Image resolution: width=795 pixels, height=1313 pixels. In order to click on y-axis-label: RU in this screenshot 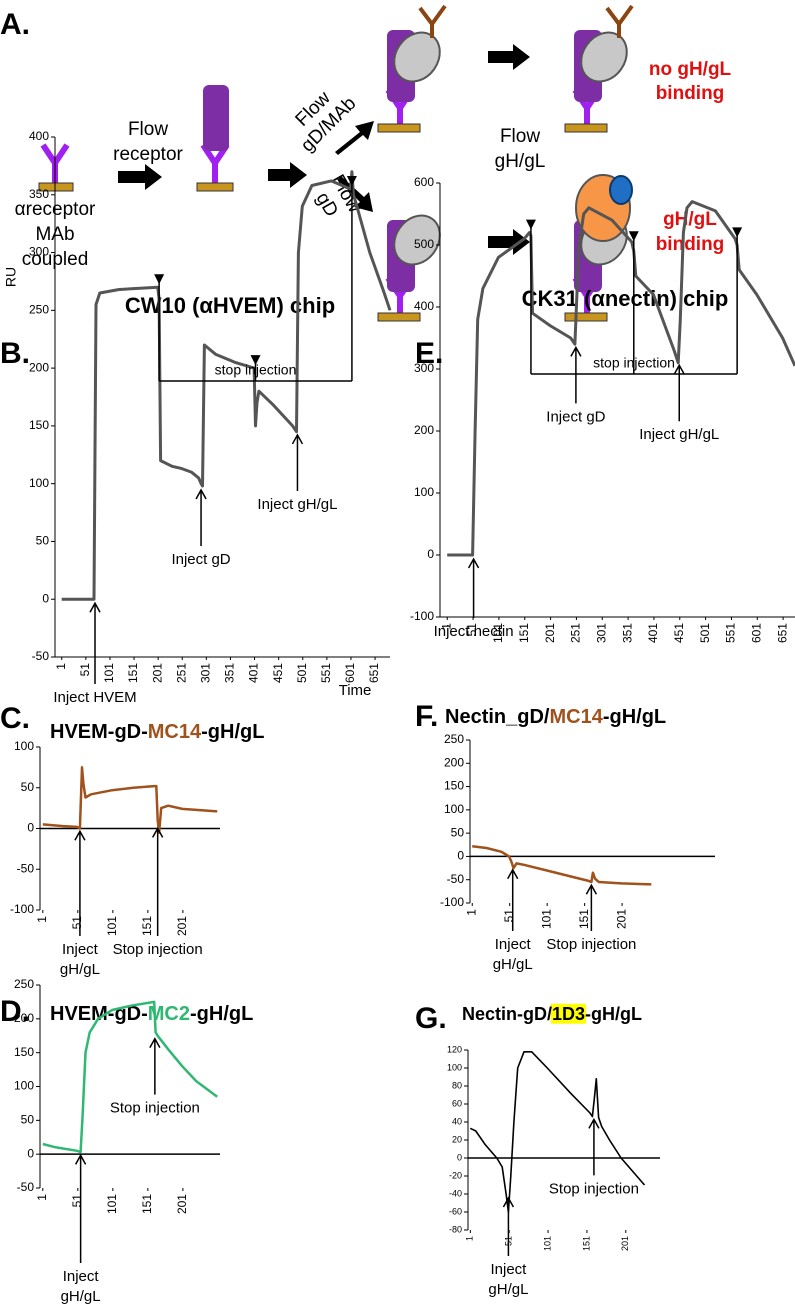, I will do `click(11, 277)`.